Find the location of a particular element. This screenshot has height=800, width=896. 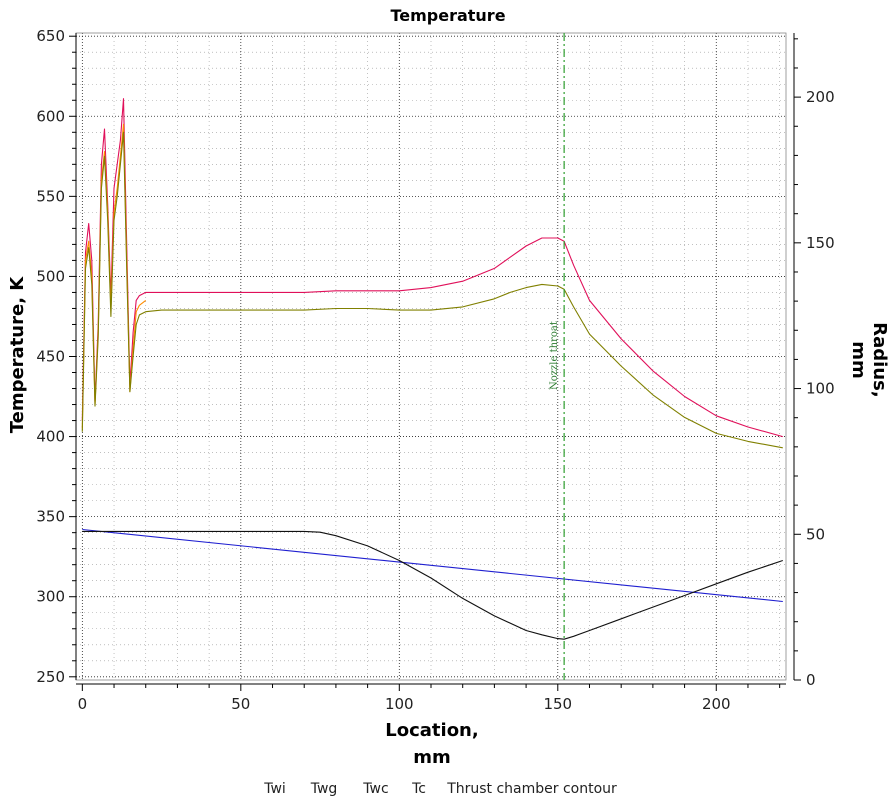

y-axis-title: Temperature, K is located at coordinates (17, 355).